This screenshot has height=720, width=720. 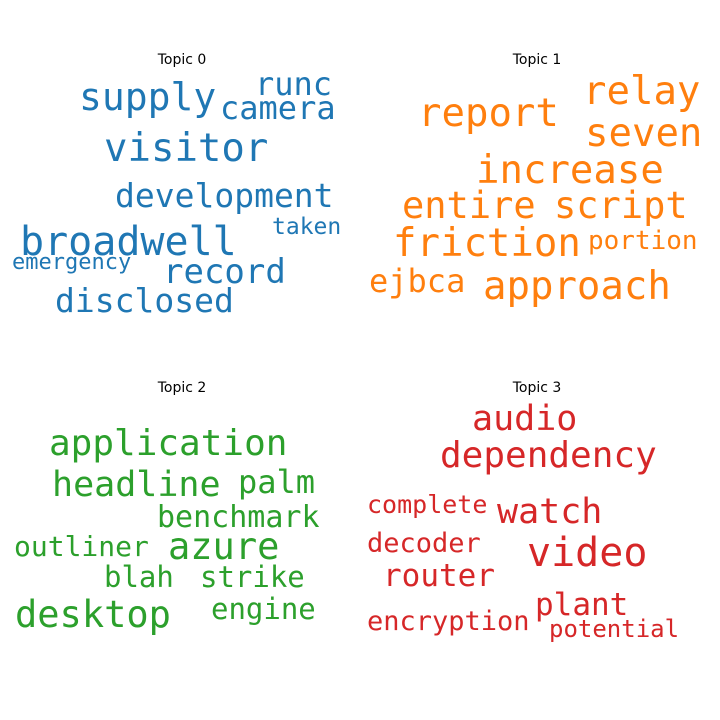 I want to click on topic-2-title: Topic 2, so click(x=182, y=388).